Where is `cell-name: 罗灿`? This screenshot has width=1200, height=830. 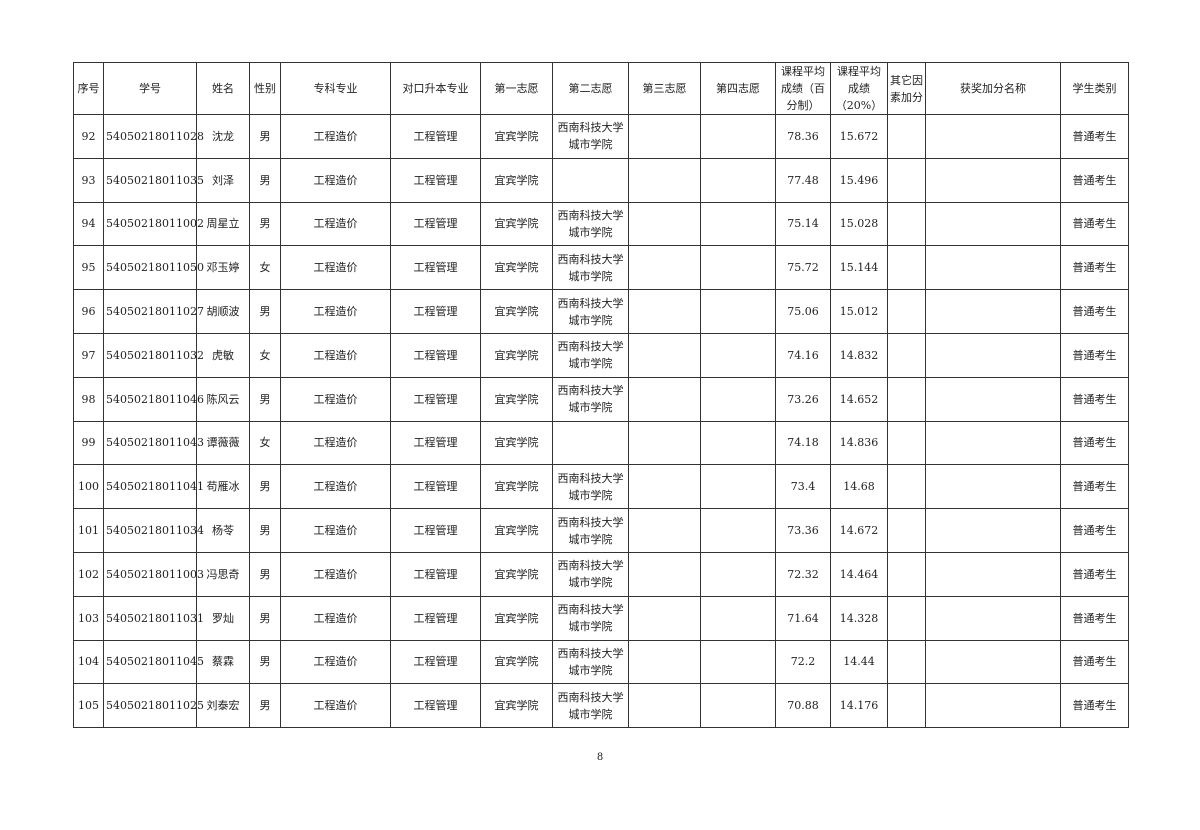 cell-name: 罗灿 is located at coordinates (223, 618).